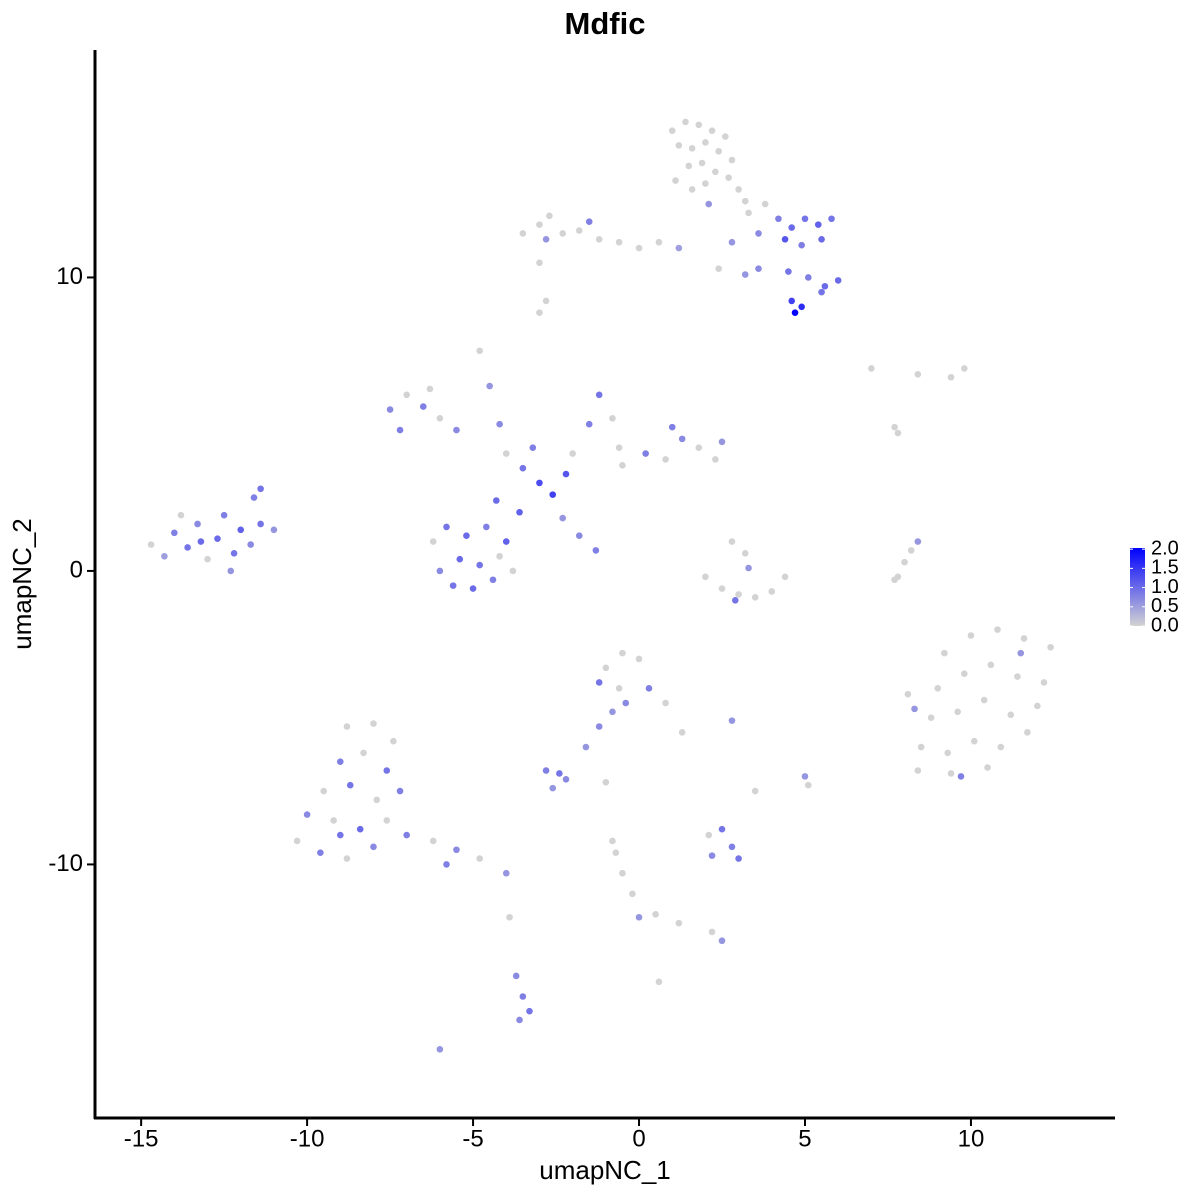 Image resolution: width=1200 pixels, height=1200 pixels. What do you see at coordinates (65, 863) in the screenshot?
I see `y-tick-label: -10` at bounding box center [65, 863].